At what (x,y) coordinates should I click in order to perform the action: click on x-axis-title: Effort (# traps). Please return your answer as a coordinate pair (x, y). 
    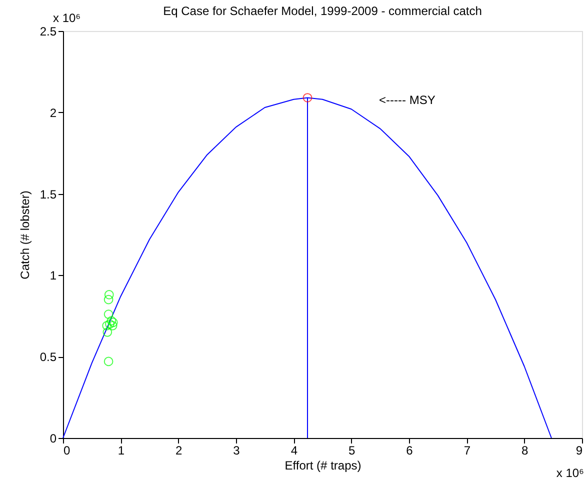
    Looking at the image, I should click on (323, 465).